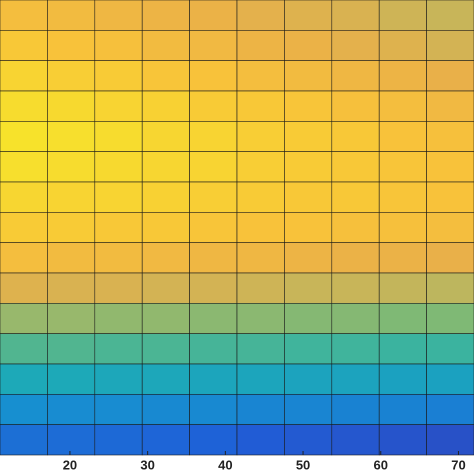 This screenshot has width=474, height=474. What do you see at coordinates (458, 464) in the screenshot?
I see `x-tick-label: 70` at bounding box center [458, 464].